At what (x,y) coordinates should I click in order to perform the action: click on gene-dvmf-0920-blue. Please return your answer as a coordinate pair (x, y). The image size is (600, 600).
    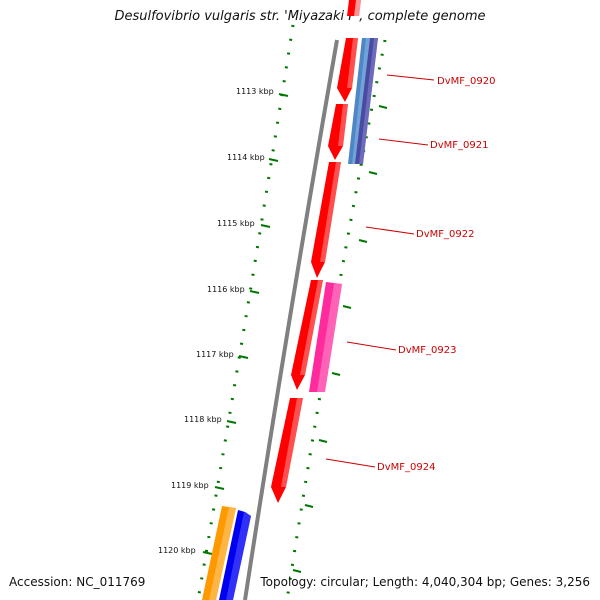
    Looking at the image, I should click on (359, 101).